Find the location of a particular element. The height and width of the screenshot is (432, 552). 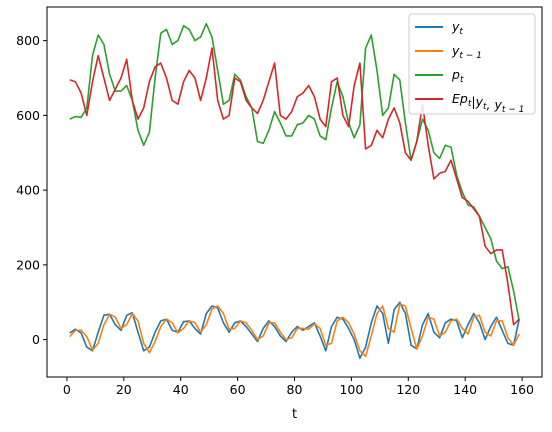

x-tick-label: 120 is located at coordinates (408, 389).